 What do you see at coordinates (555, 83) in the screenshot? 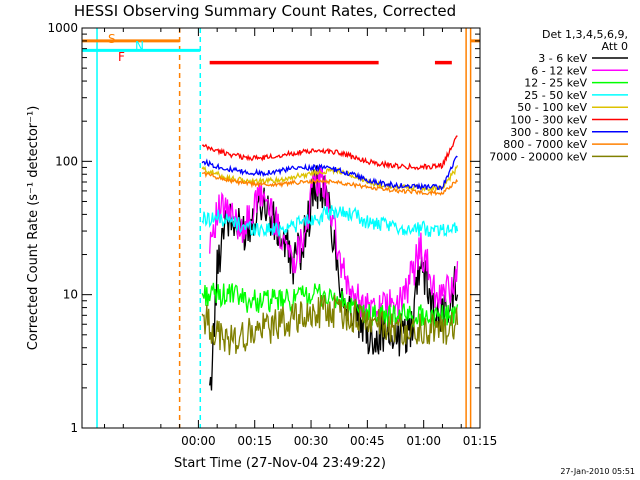
I see `legend-entry-label: 12 - 25 keV` at bounding box center [555, 83].